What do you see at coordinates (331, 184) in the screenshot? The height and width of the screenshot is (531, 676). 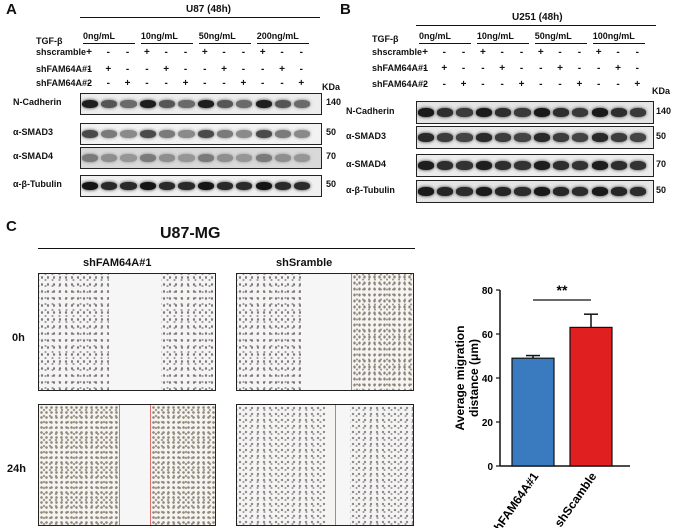 I see `panel_a-kda-value: 50` at bounding box center [331, 184].